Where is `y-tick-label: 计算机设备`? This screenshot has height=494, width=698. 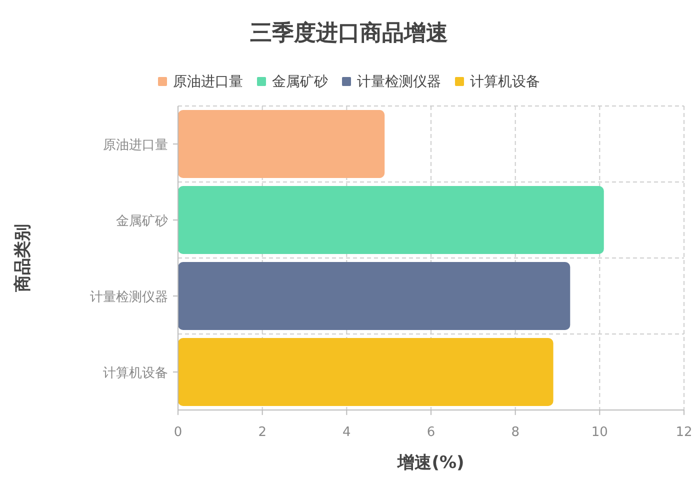 y-tick-label: 计算机设备 is located at coordinates (135, 373).